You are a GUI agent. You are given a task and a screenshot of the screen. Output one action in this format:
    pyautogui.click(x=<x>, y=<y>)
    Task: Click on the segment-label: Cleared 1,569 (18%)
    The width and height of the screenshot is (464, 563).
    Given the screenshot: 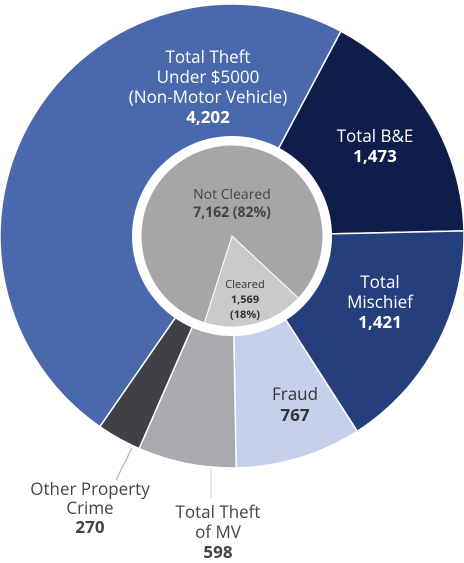 What is the action you would take?
    pyautogui.click(x=244, y=299)
    